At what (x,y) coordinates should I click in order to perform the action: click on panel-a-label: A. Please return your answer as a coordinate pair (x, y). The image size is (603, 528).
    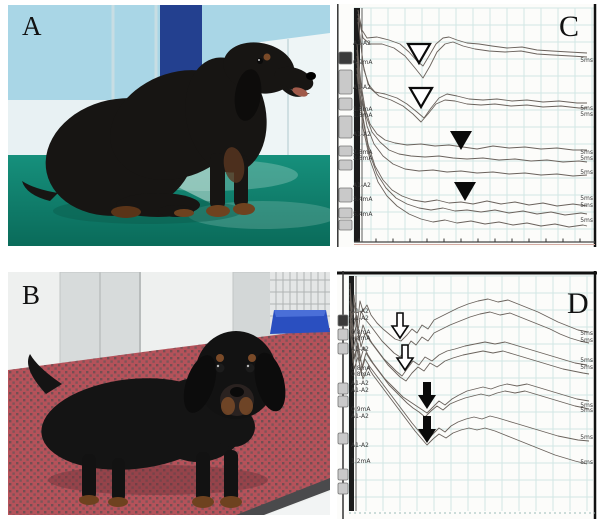
    Looking at the image, I should click on (32, 26).